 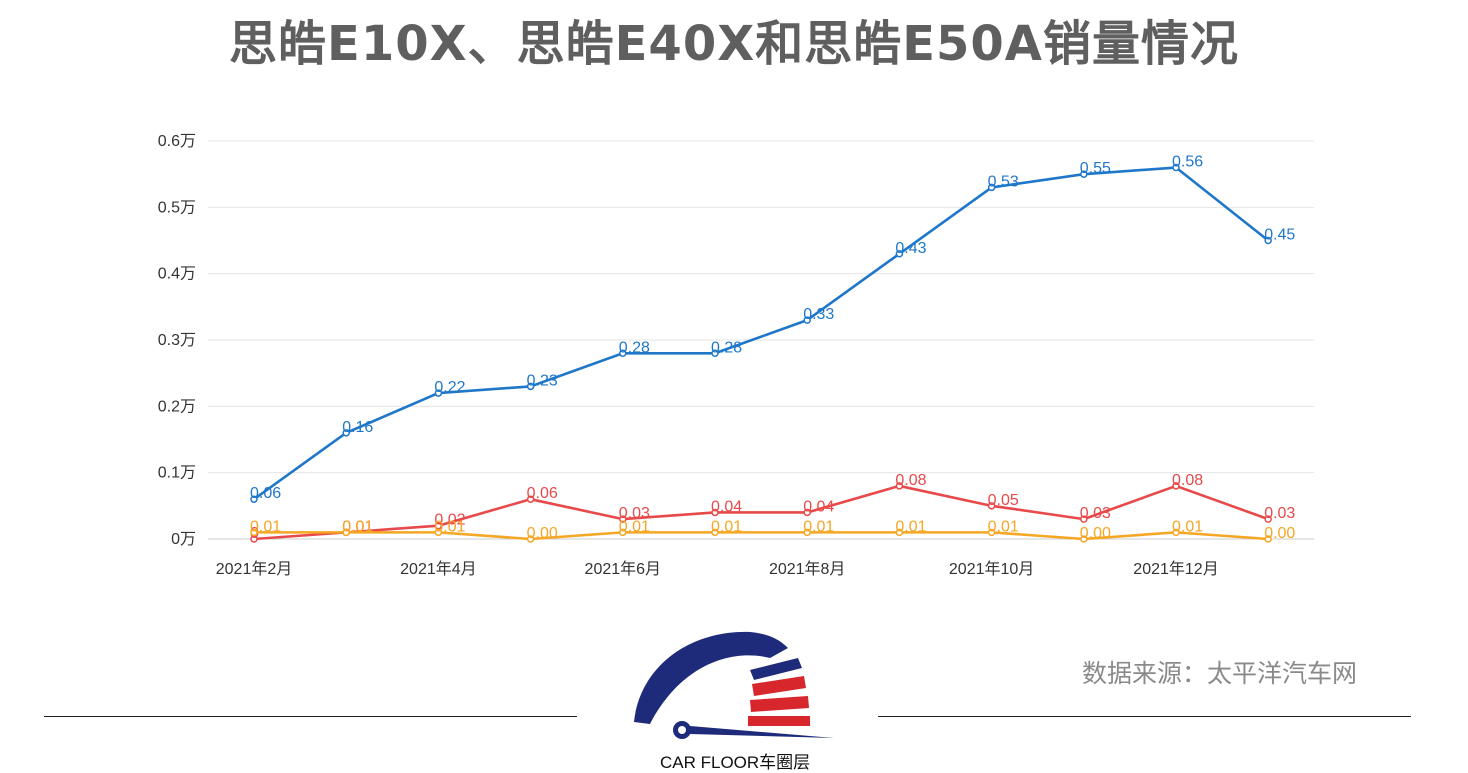 What do you see at coordinates (1175, 569) in the screenshot?
I see `x-tick-label: 2021年12月` at bounding box center [1175, 569].